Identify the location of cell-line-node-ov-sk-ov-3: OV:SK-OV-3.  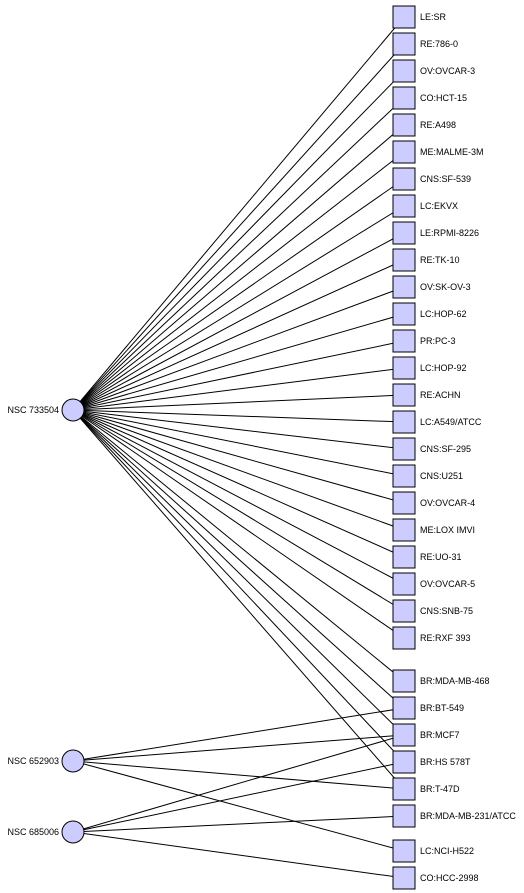
(431, 287).